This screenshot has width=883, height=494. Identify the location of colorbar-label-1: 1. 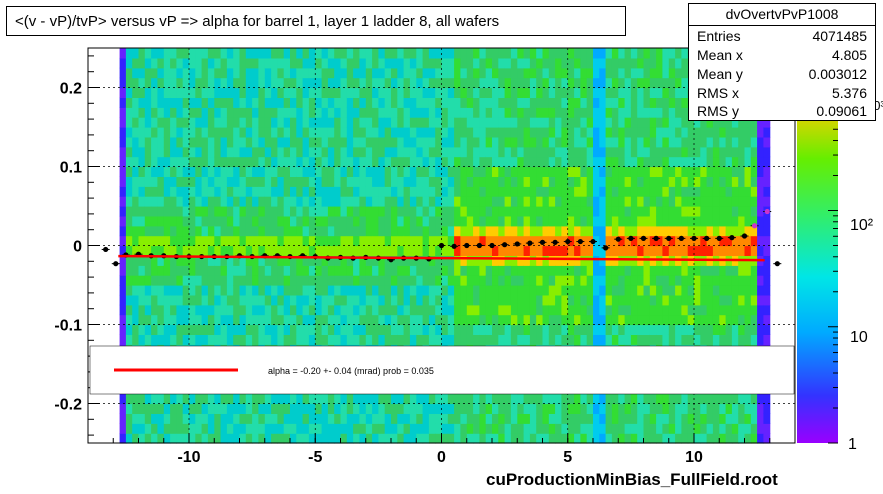
(852, 444).